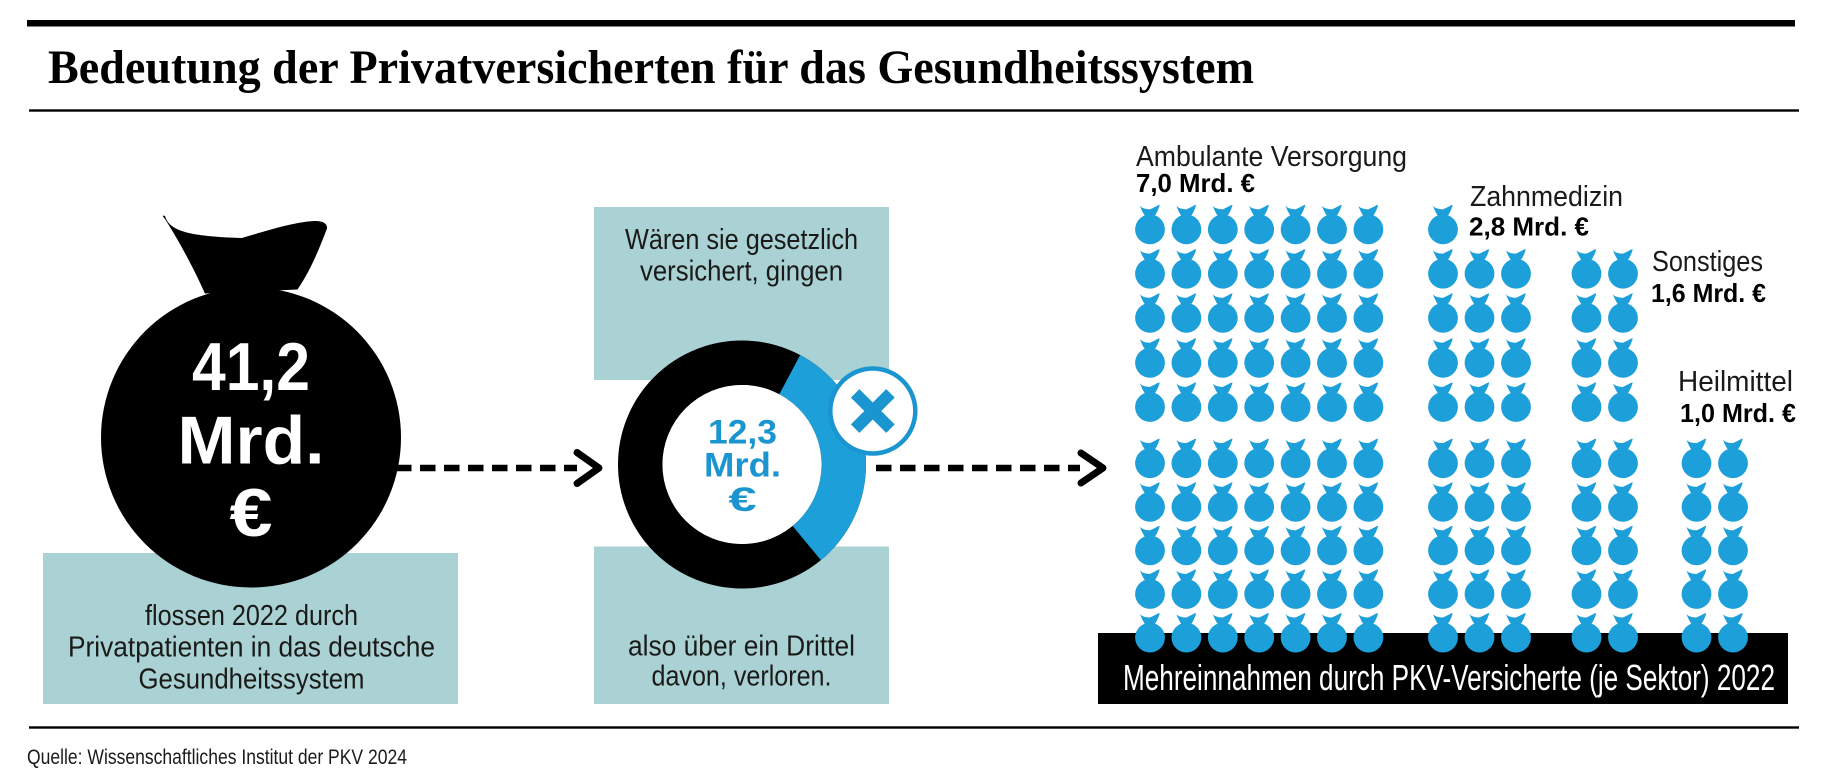 The width and height of the screenshot is (1834, 778). I want to click on svg-text: flossen 2022 durch, so click(251, 616).